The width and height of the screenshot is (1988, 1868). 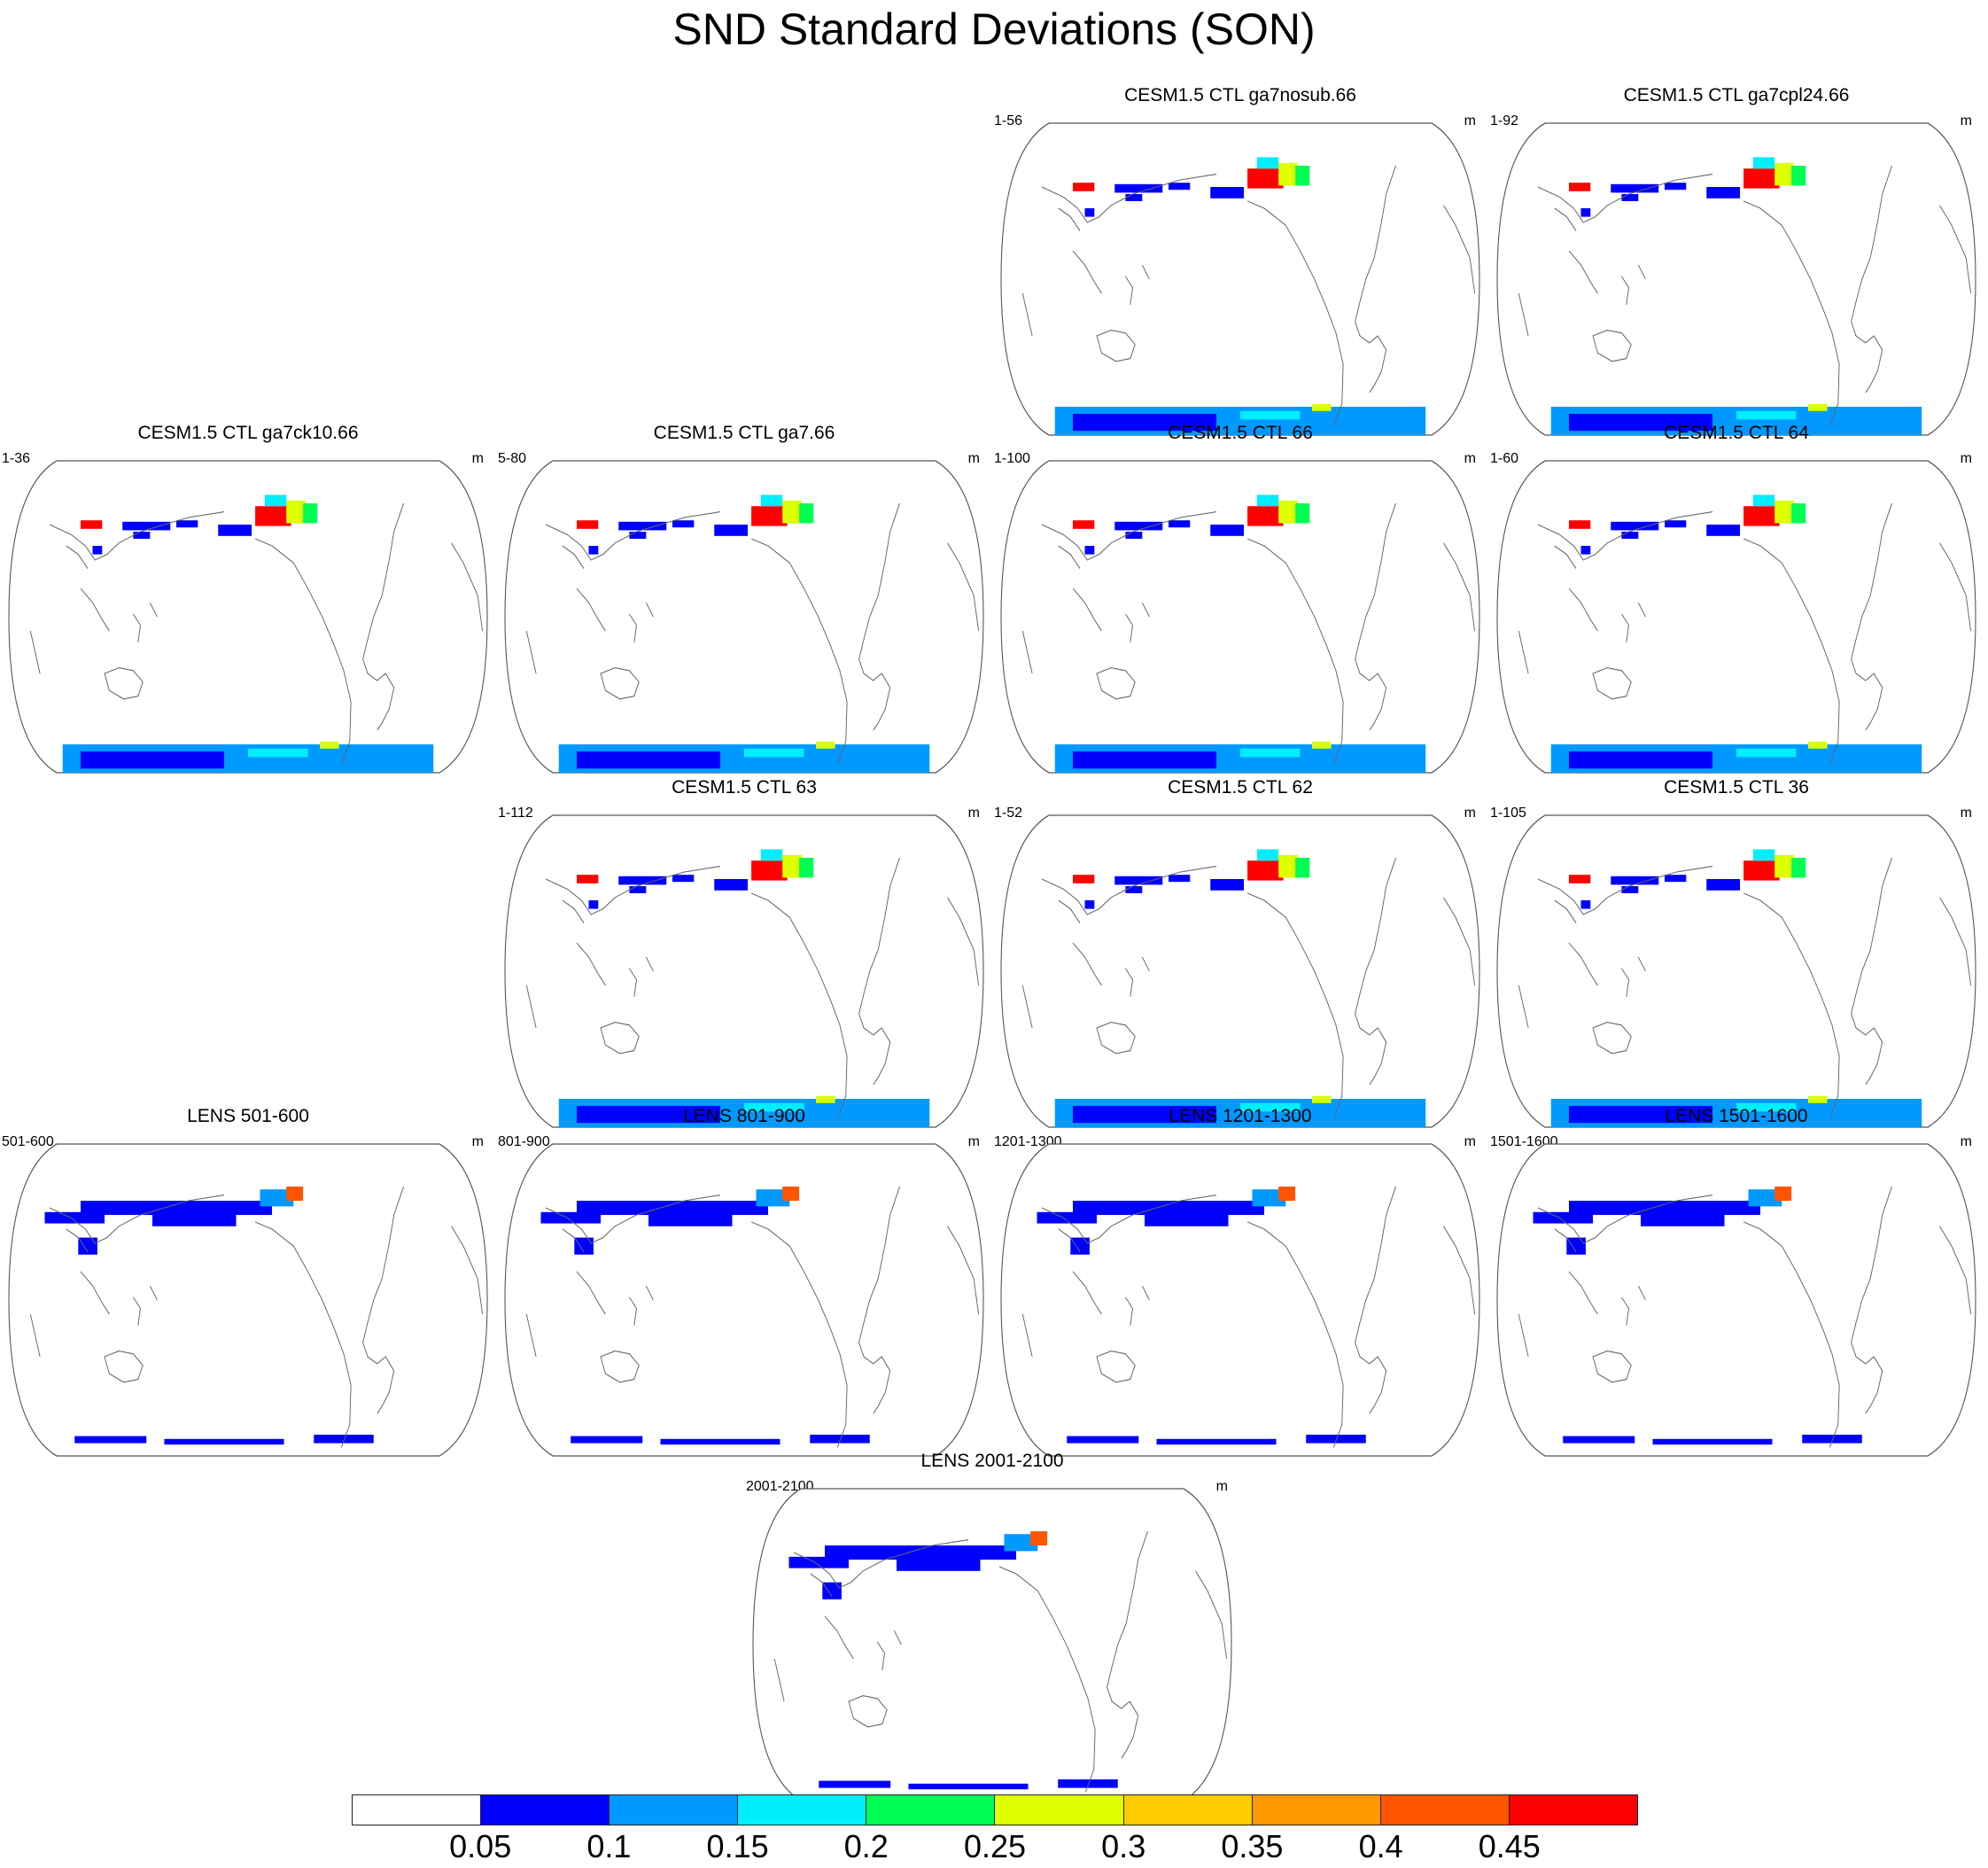 What do you see at coordinates (1380, 1846) in the screenshot?
I see `colorbar-tick-label: 0.4` at bounding box center [1380, 1846].